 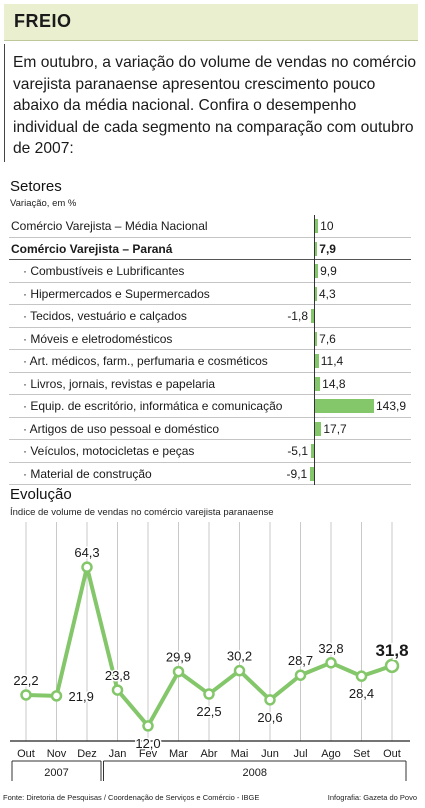 I want to click on x-tick-label: Set, so click(x=361, y=754).